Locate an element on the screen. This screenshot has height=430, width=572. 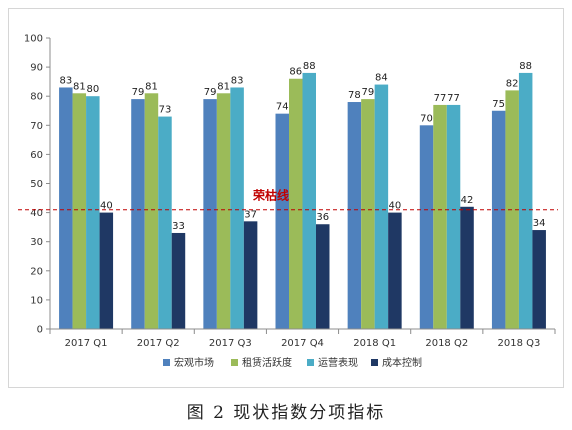
y-tick-label: 50 is located at coordinates (36, 184).